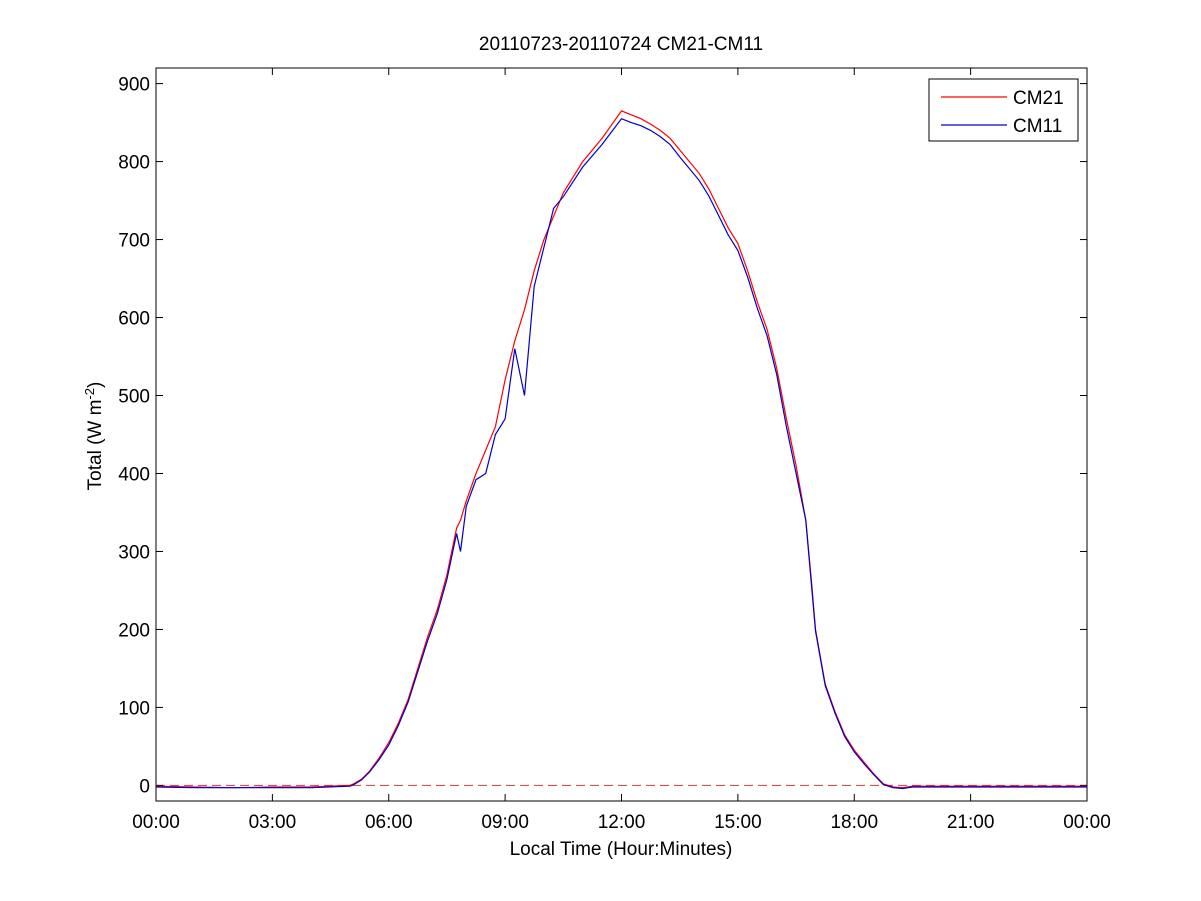  What do you see at coordinates (1037, 126) in the screenshot?
I see `legend-label-cm11: CM11` at bounding box center [1037, 126].